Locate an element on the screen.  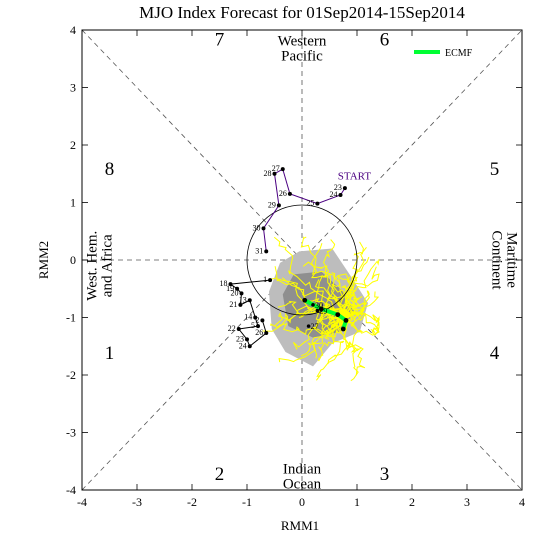
day-label: 21 is located at coordinates (233, 304).